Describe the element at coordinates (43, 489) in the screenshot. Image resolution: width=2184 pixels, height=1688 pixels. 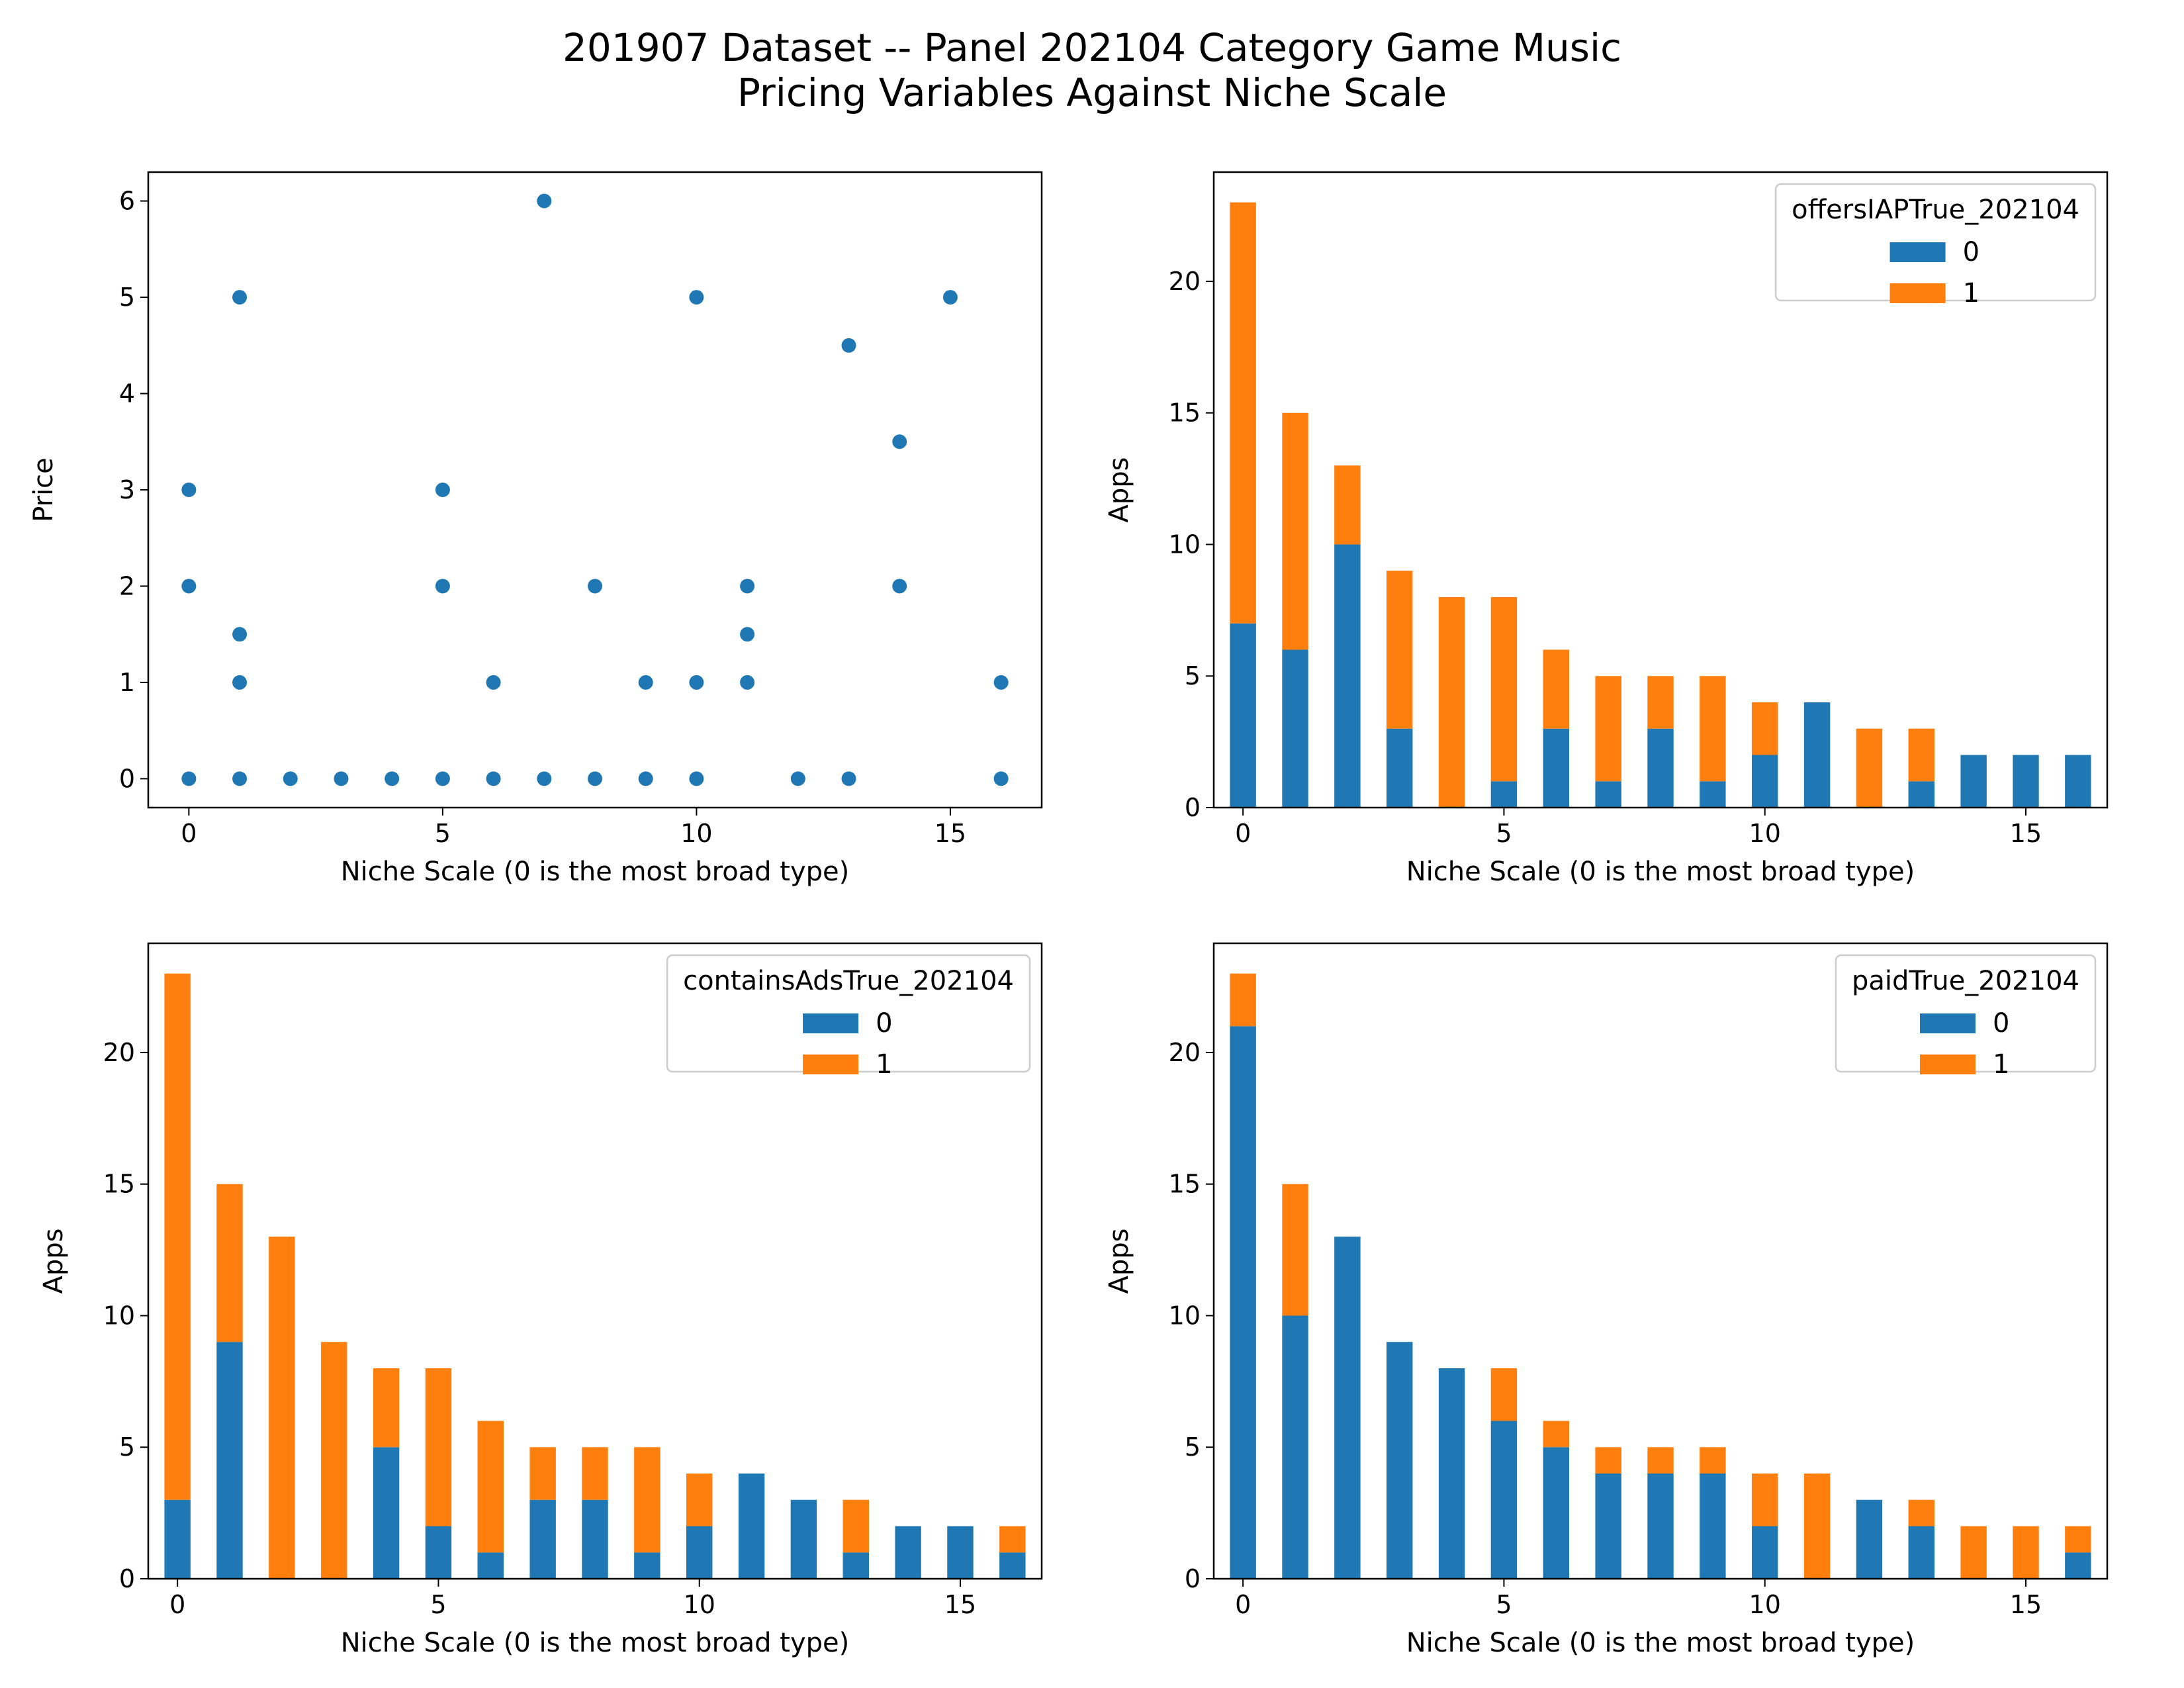
I see `chart0-y-axis-label: Price` at that location.